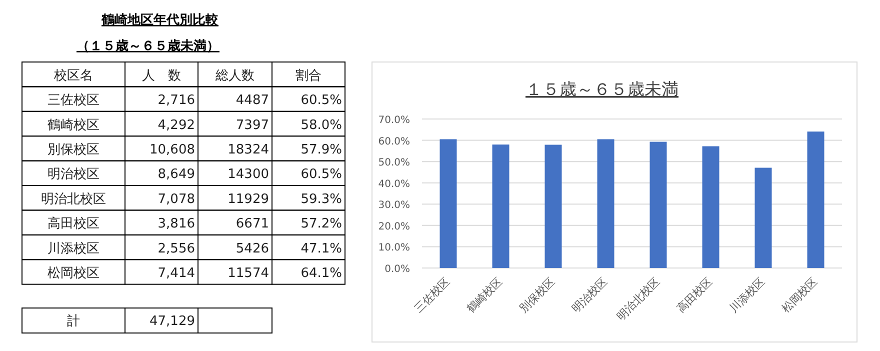  Describe the element at coordinates (394, 163) in the screenshot. I see `y-tick-label: 50.0%` at that location.